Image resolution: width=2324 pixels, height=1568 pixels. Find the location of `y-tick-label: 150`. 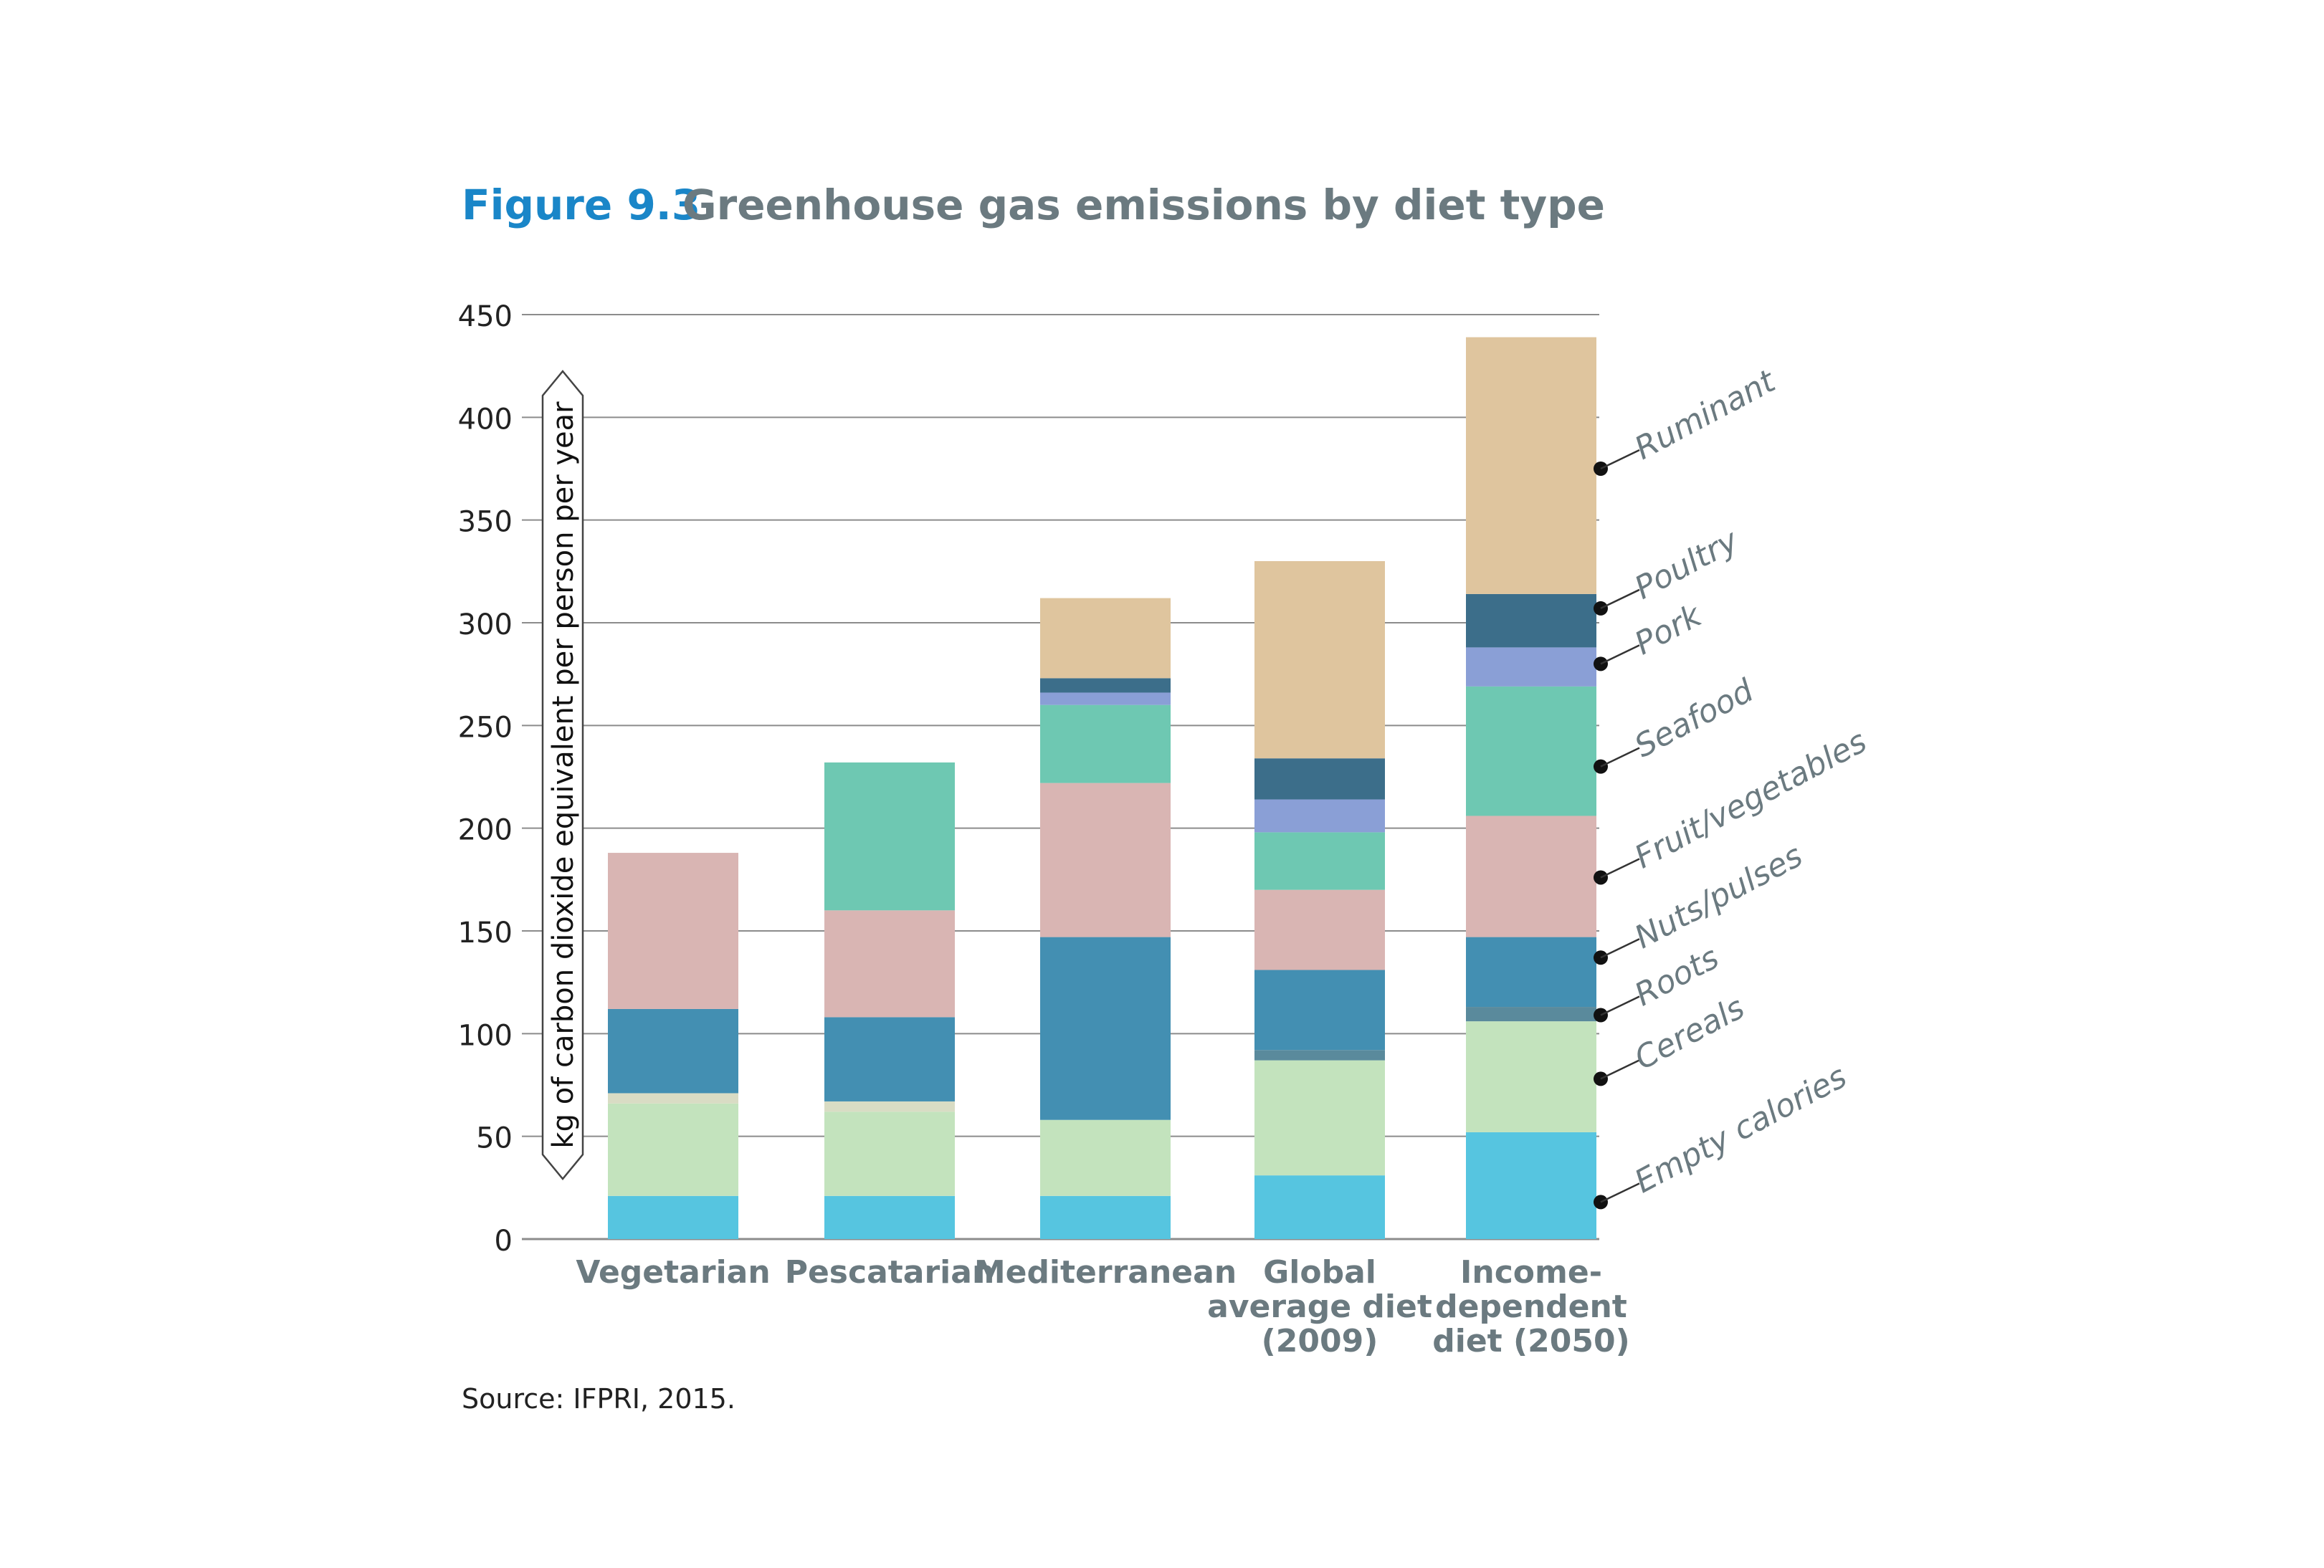

y-tick-label: 150 is located at coordinates (485, 934).